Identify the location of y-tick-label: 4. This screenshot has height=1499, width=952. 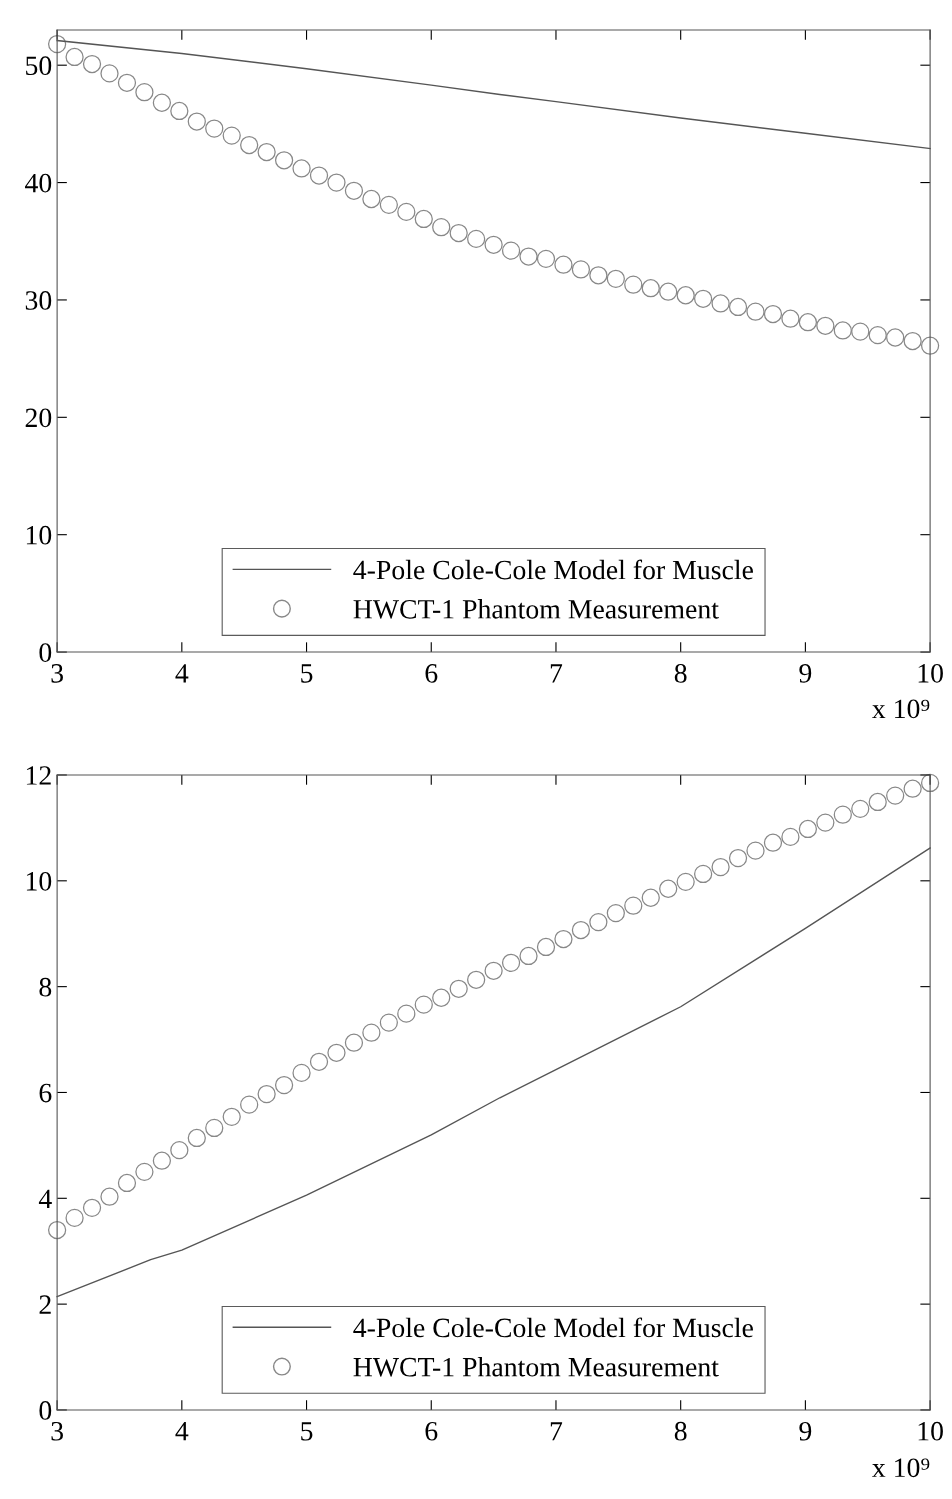
(45, 1198).